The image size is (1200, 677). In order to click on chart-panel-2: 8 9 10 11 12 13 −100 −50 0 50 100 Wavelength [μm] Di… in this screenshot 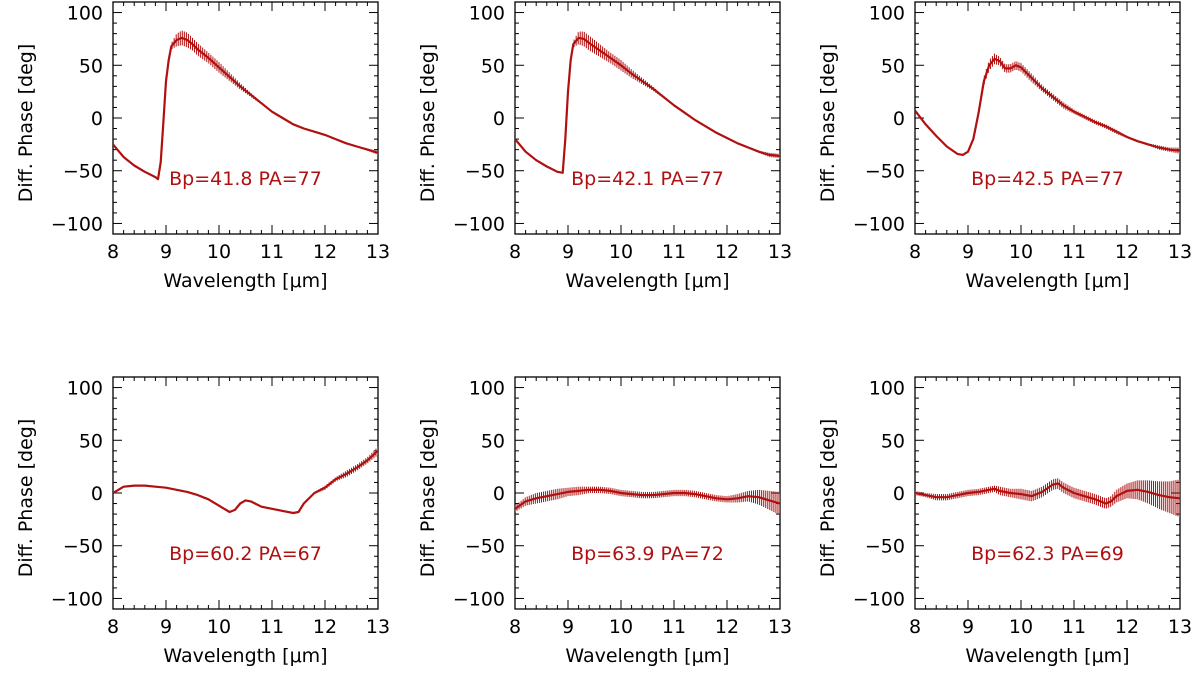, I will do `click(604, 146)`.